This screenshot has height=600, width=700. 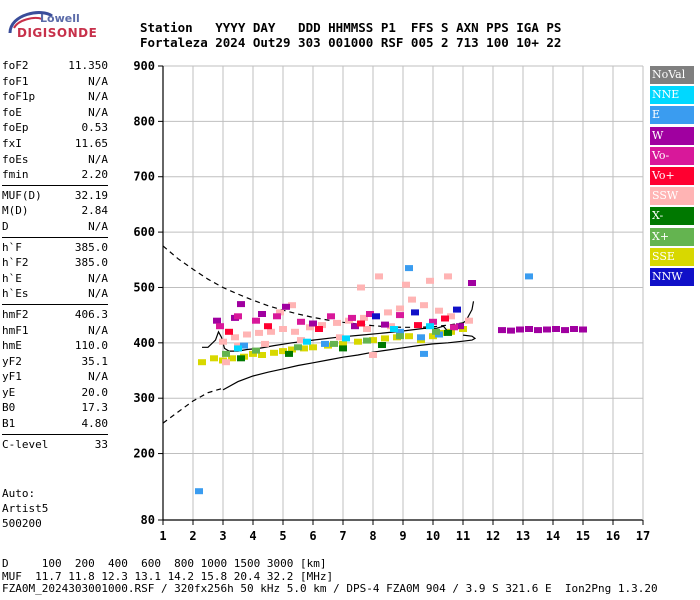 I want to click on param-name: hmF1, so click(x=15, y=330).